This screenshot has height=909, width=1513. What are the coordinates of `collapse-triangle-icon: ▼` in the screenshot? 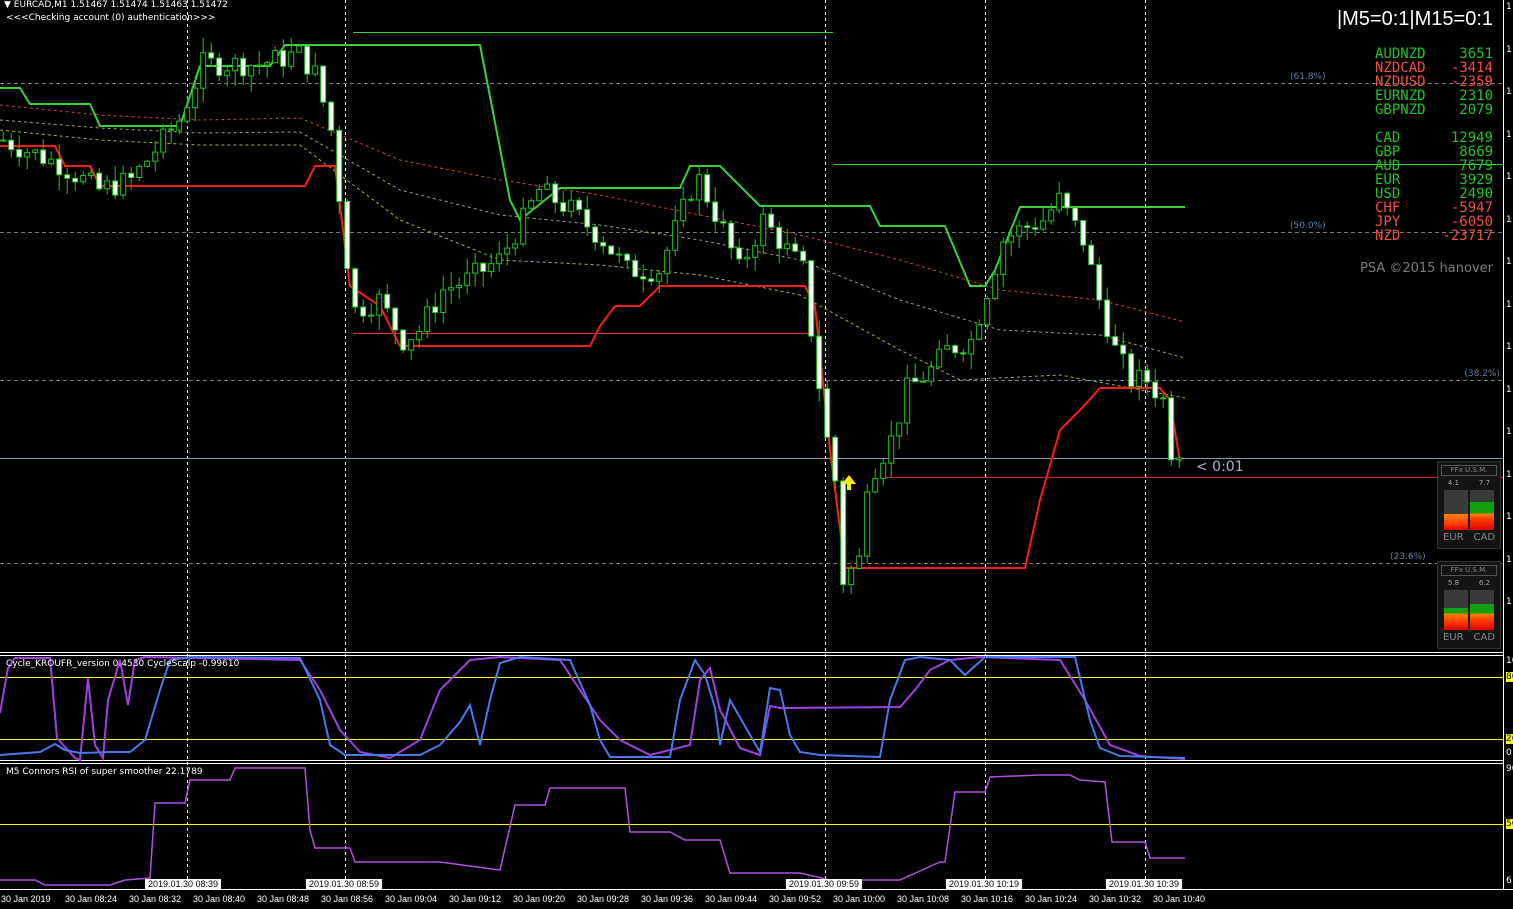 It's located at (9, 5).